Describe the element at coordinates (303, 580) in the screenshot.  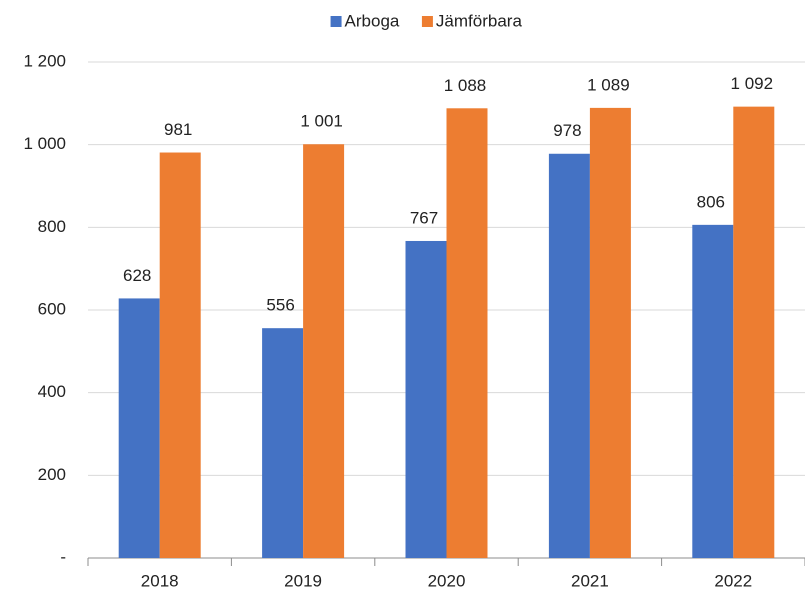
I see `x-tick-label: 2019` at that location.